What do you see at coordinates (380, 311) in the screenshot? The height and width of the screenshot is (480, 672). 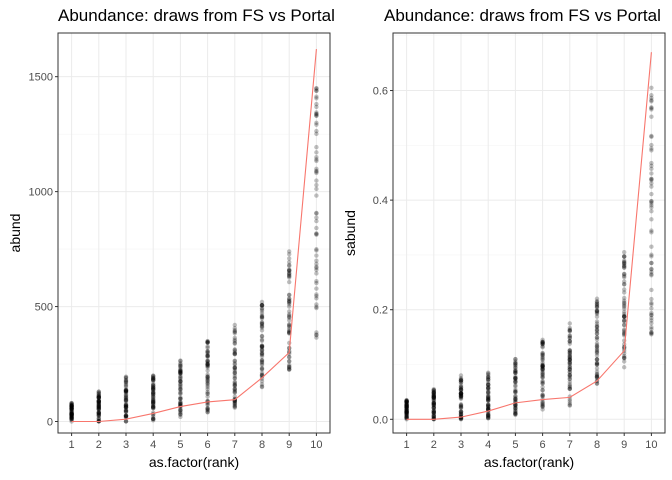 I see `y-tick-label: 0.2` at bounding box center [380, 311].